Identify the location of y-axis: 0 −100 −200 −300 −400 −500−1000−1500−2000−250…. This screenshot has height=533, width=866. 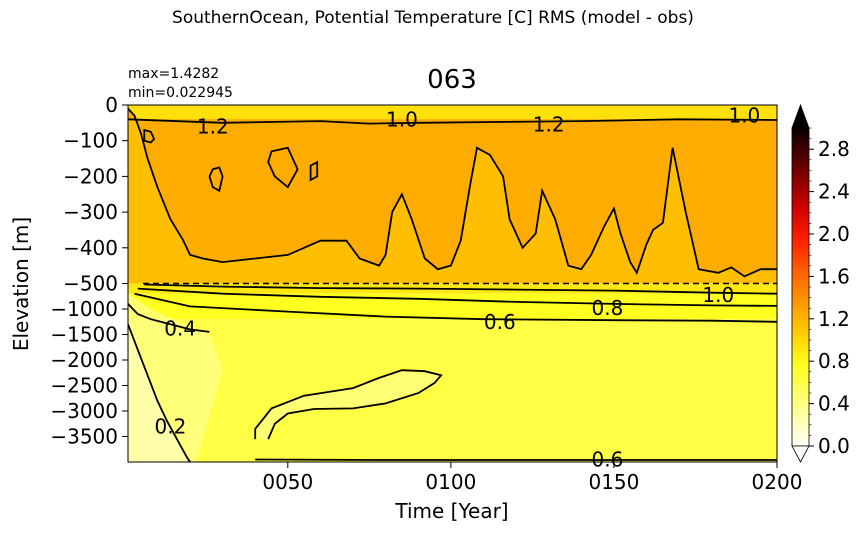
(89, 271).